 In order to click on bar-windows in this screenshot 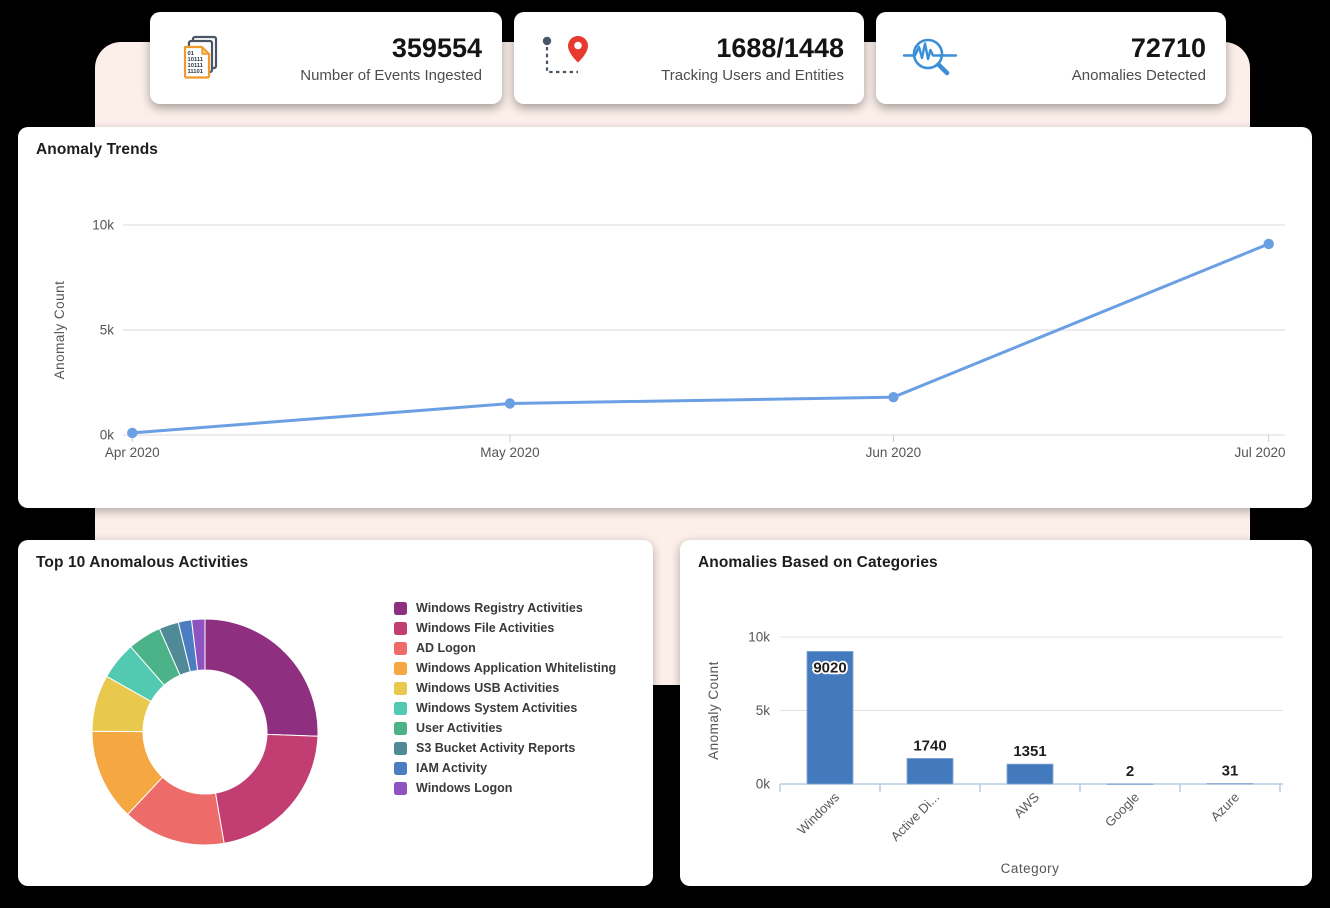, I will do `click(830, 718)`.